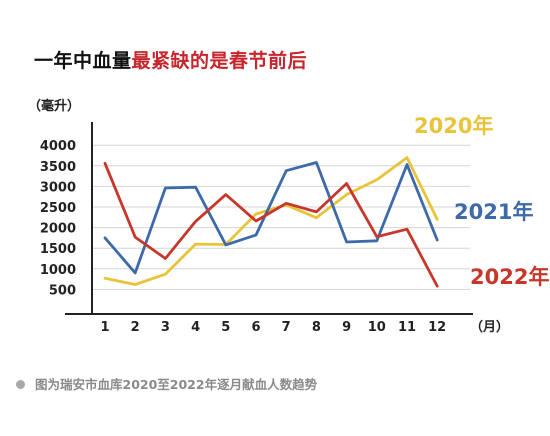  I want to click on y-axis-label: （毫升）, so click(54, 106).